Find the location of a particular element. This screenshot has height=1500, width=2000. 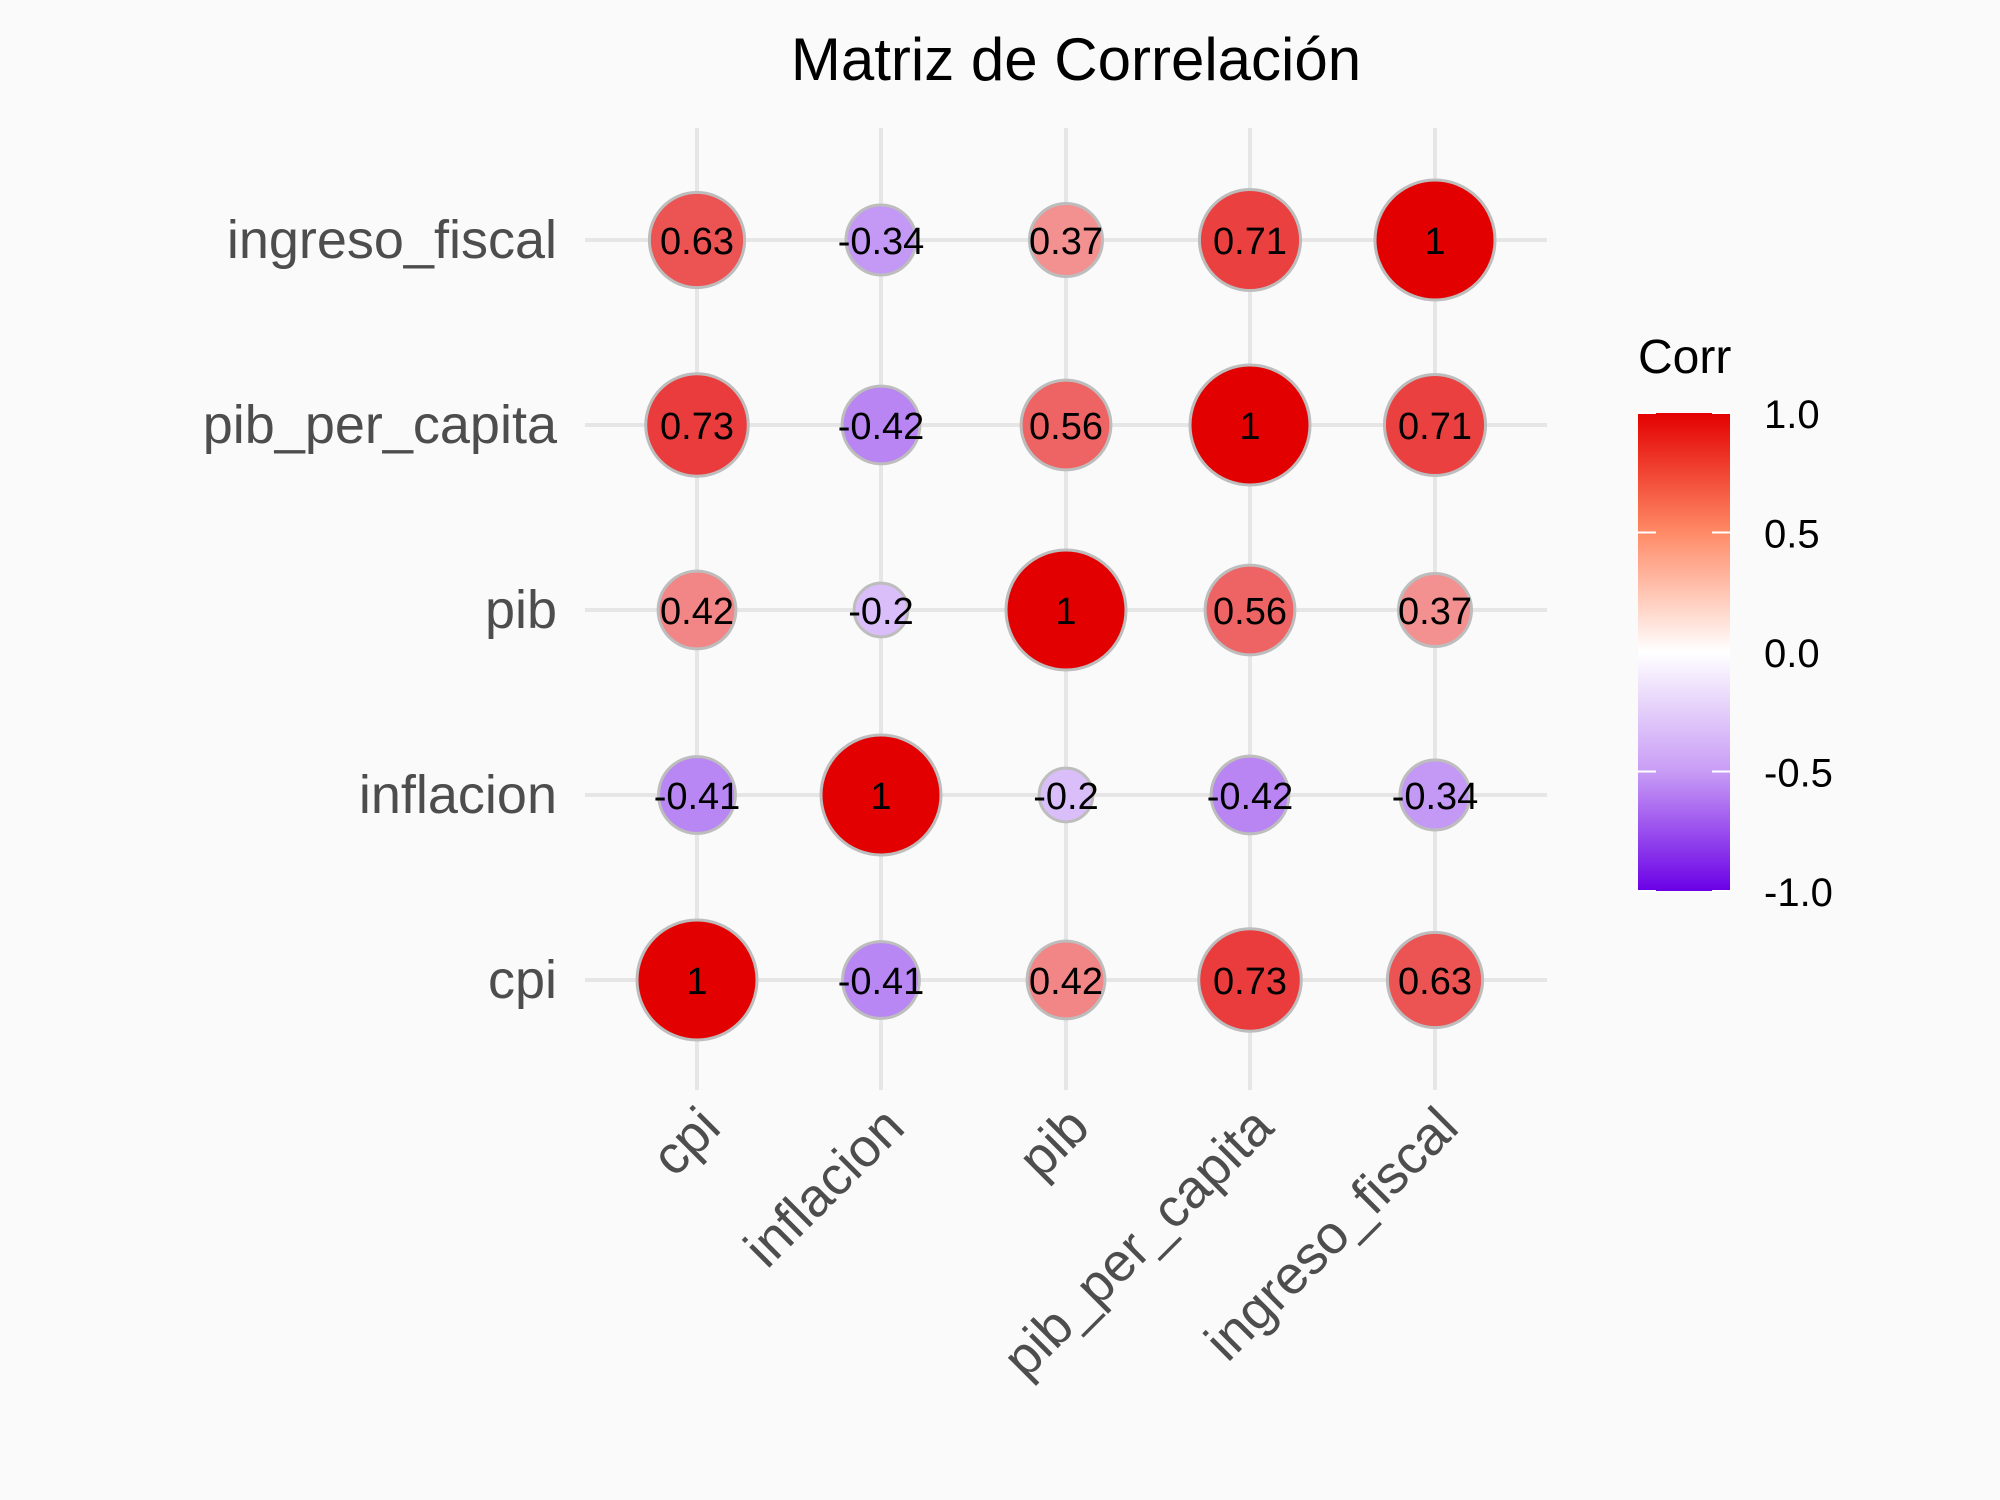

legend-tick-label: -0.5 is located at coordinates (1798, 774).